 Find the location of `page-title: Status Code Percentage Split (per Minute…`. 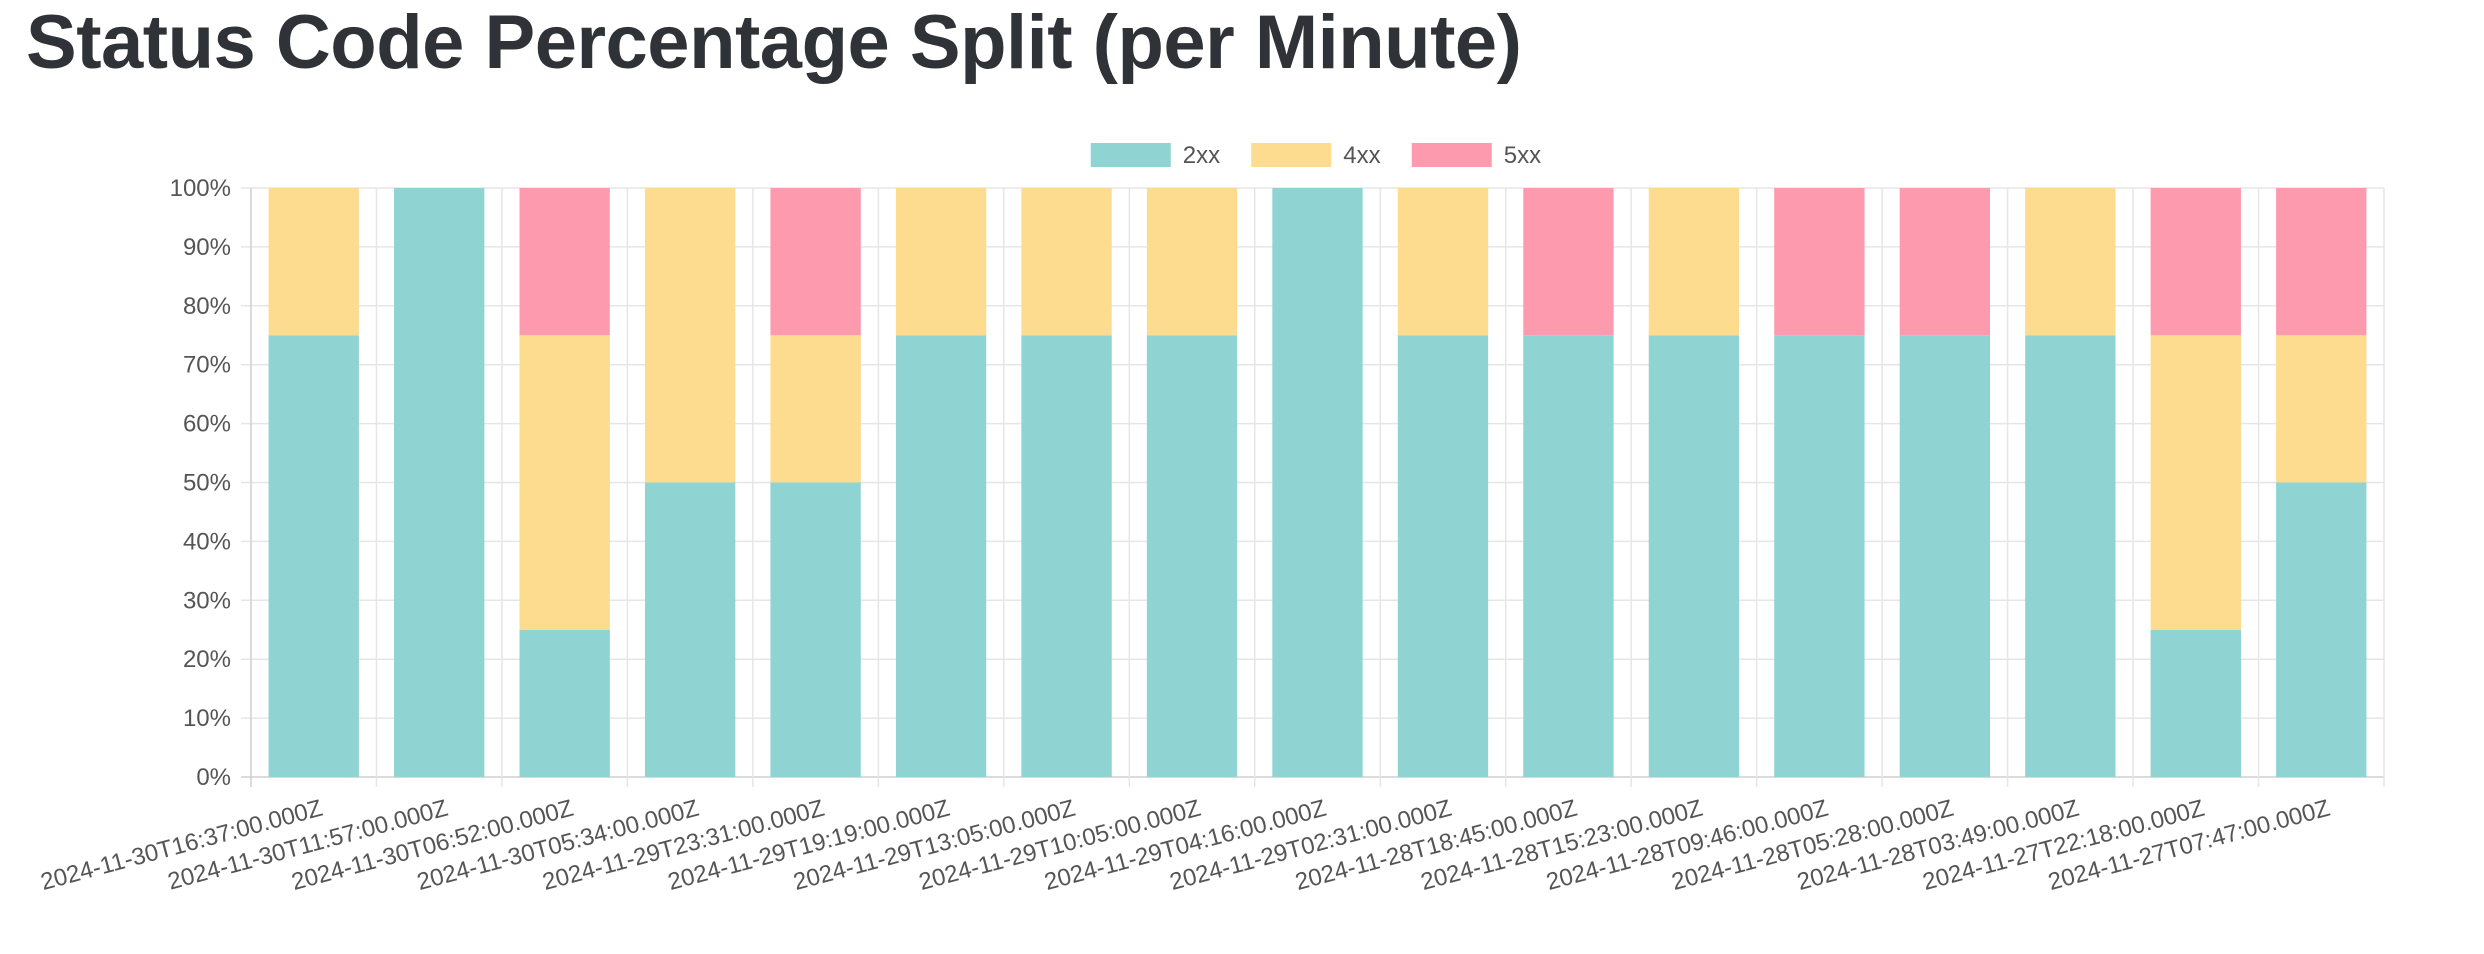

page-title: Status Code Percentage Split (per Minute… is located at coordinates (774, 42).